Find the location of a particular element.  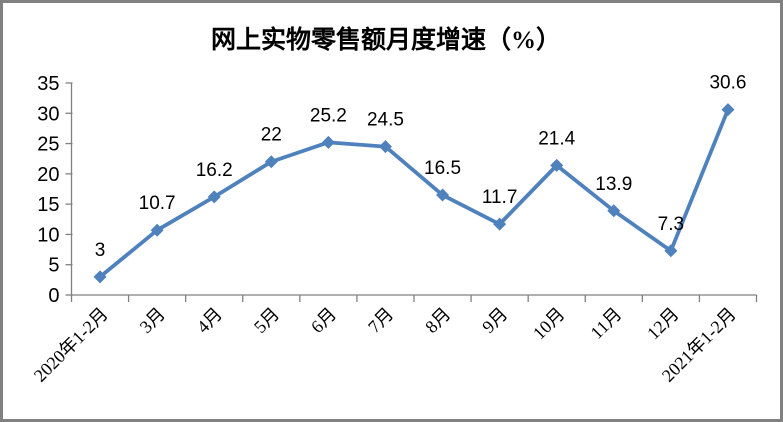

data-point-label: 13.9 is located at coordinates (613, 184).